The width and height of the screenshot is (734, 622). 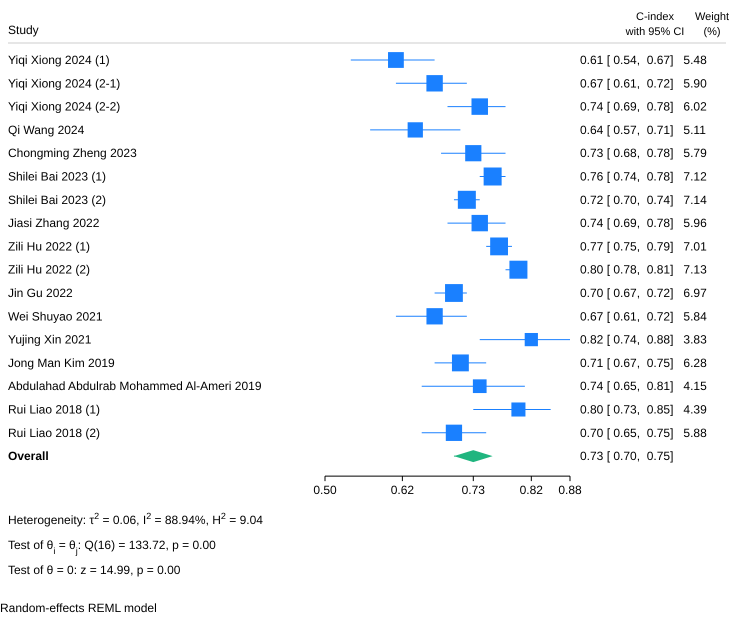 What do you see at coordinates (644, 339) in the screenshot?
I see `data-label: 0.82 [ 0.74, 0.88] 3.83` at bounding box center [644, 339].